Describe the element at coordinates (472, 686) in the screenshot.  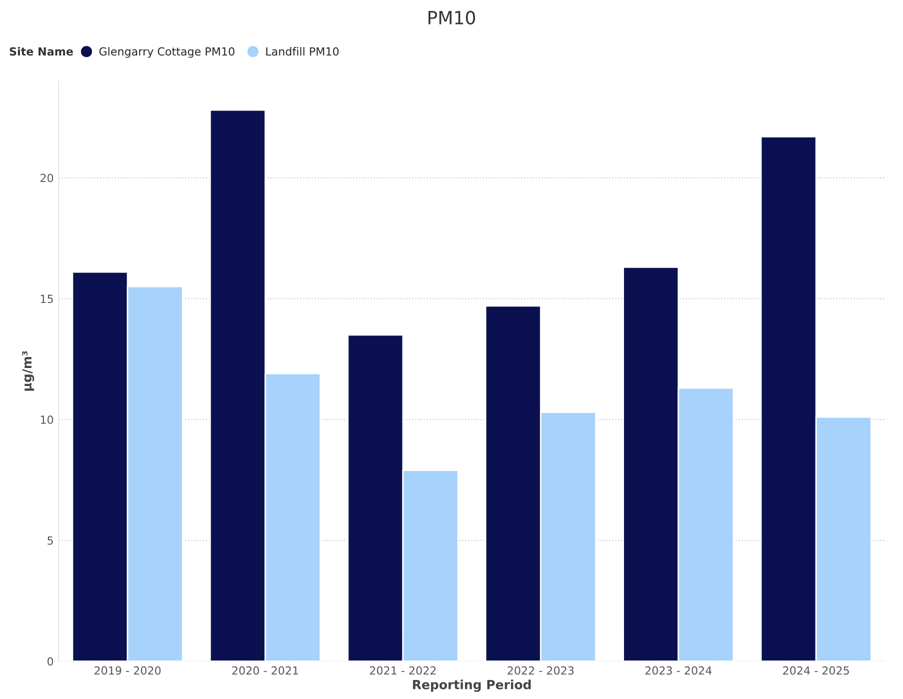
I see `x-axis-title: Reporting Period` at that location.